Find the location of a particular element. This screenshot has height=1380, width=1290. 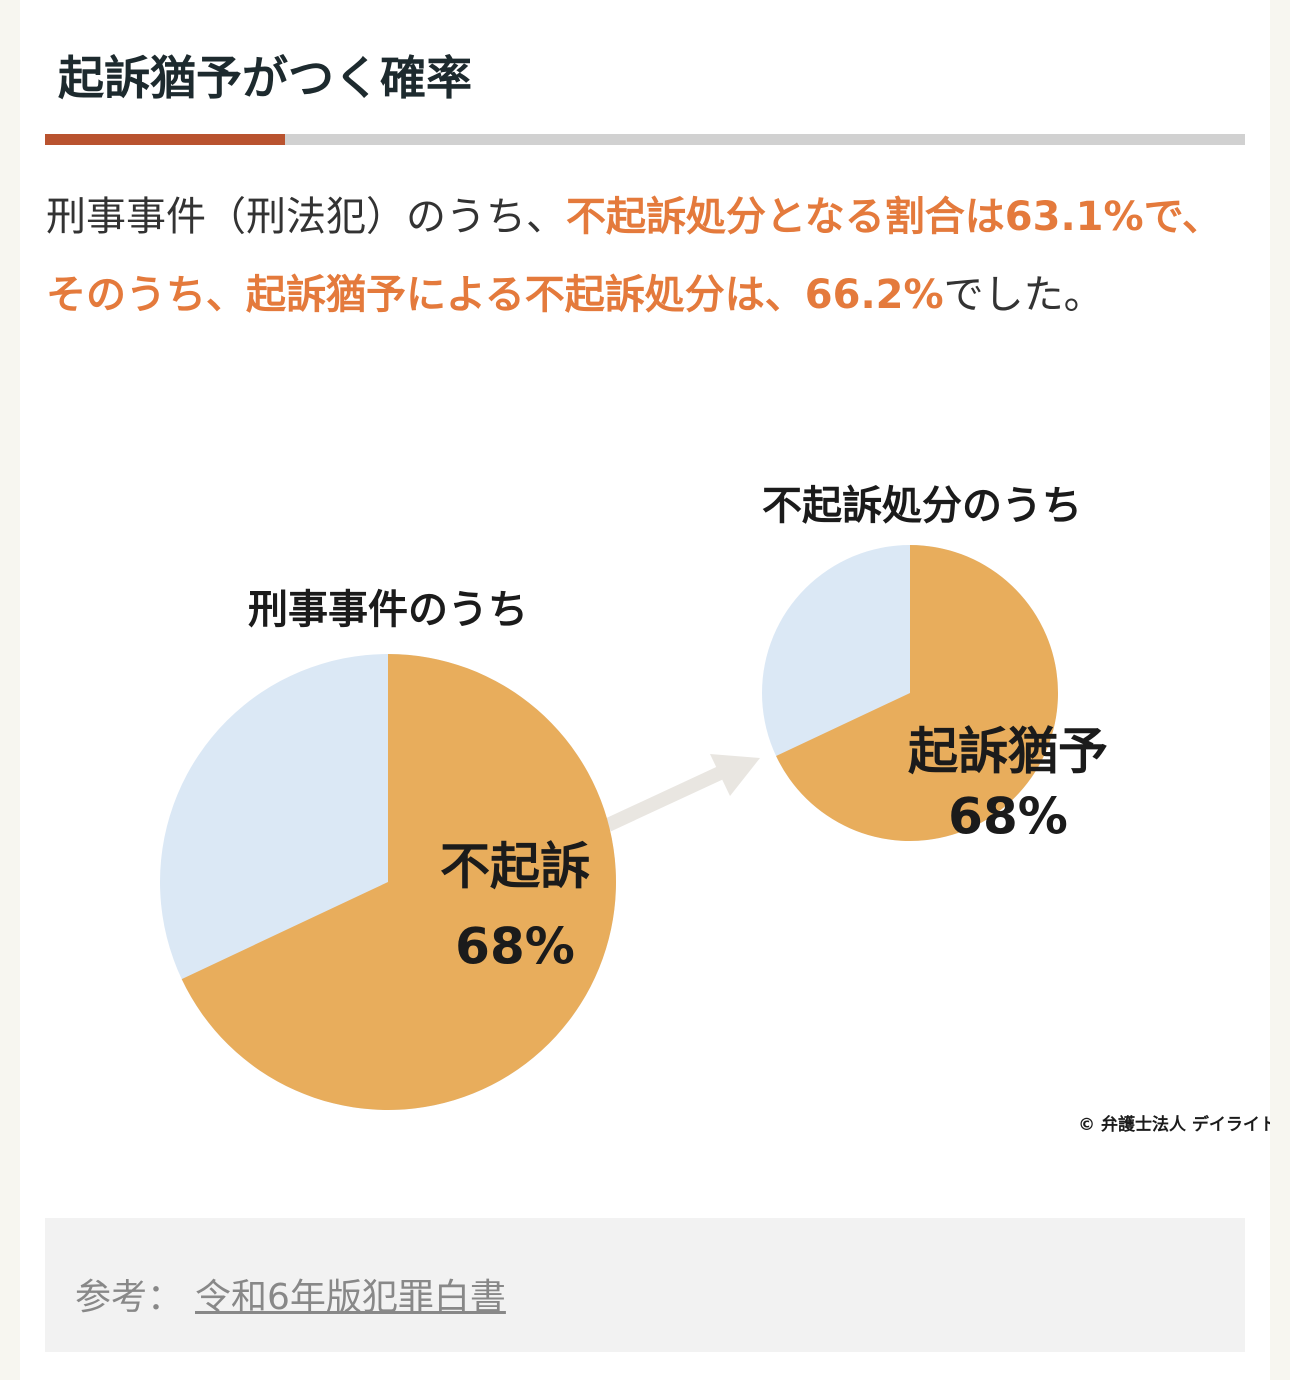

slice-label: 起訴猶予 is located at coordinates (1008, 752).